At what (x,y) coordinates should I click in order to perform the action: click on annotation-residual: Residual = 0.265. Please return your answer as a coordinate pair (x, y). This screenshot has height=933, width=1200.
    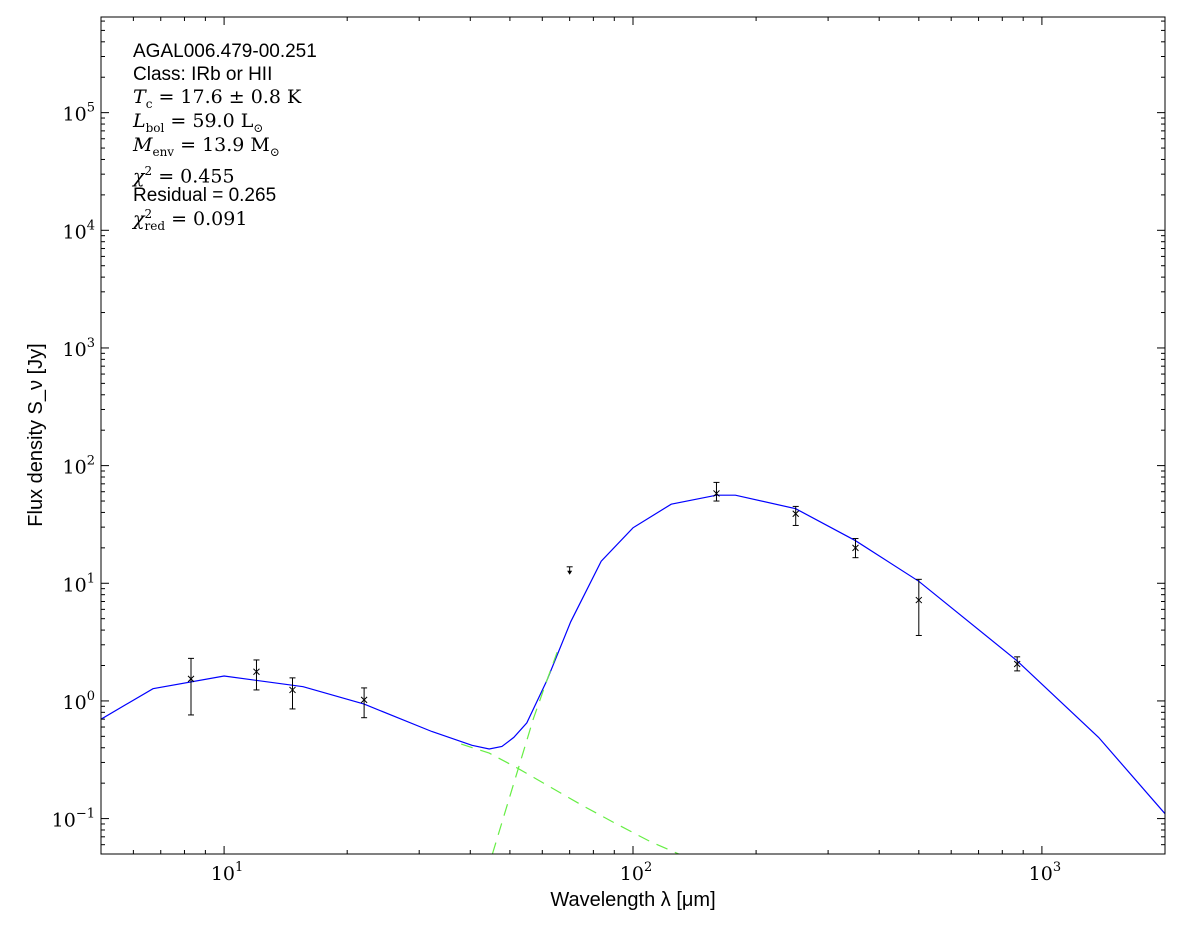
    Looking at the image, I should click on (205, 195).